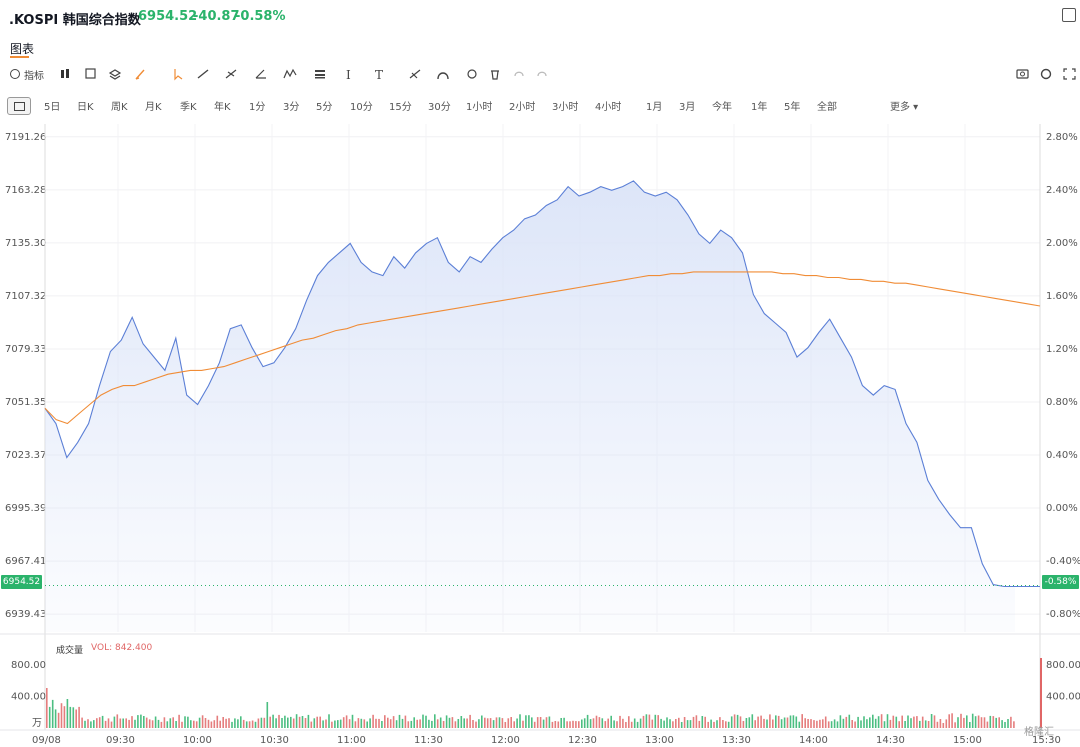  Describe the element at coordinates (222, 107) in the screenshot. I see `interval-5: 年K` at that location.